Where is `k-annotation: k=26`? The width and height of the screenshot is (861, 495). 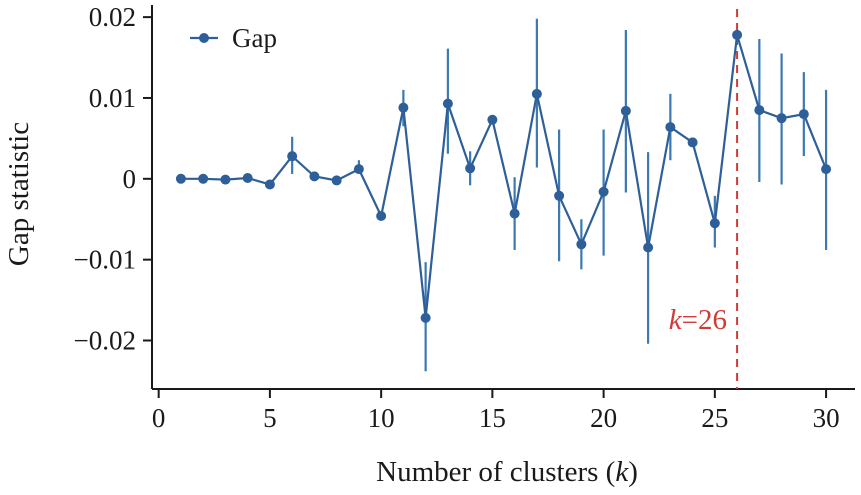
k-annotation: k=26 is located at coordinates (698, 320).